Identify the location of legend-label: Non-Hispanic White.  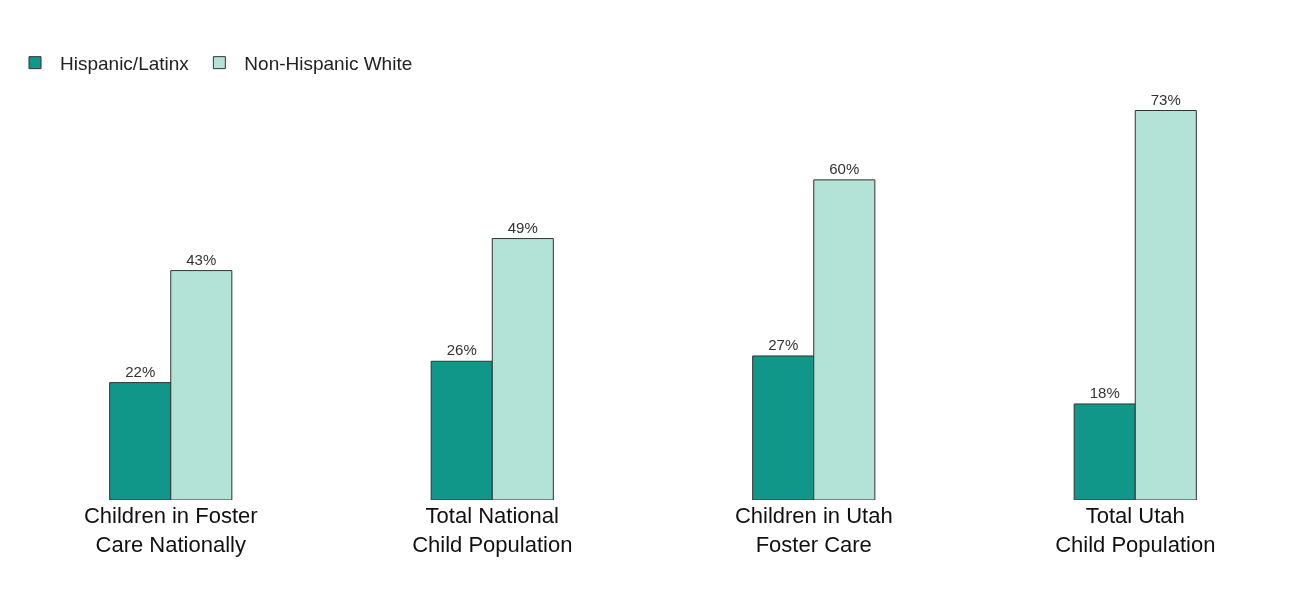
(328, 64).